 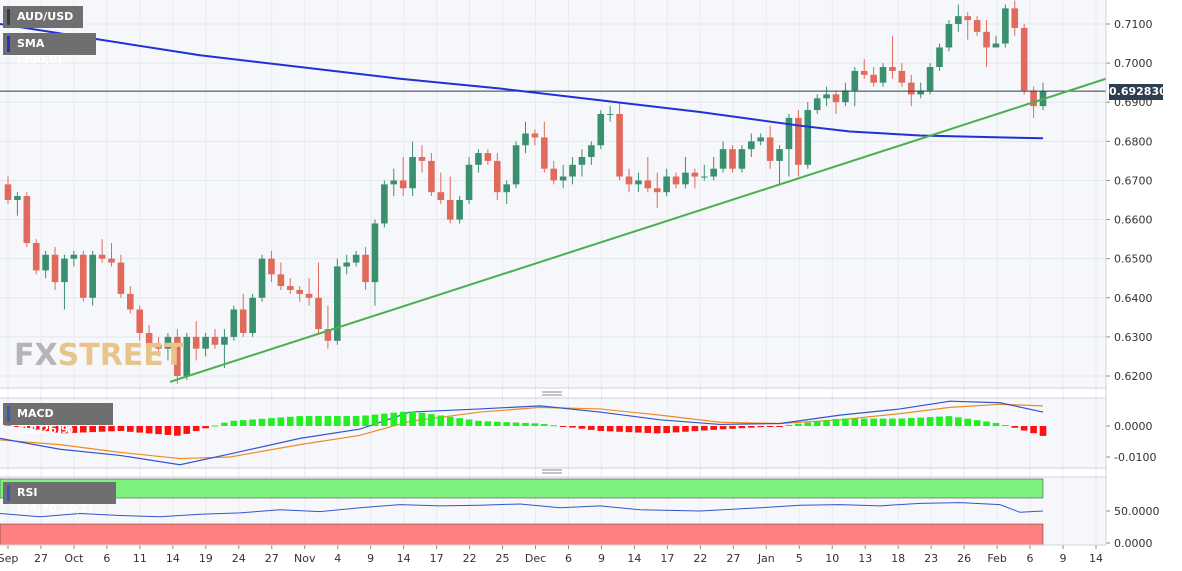 What do you see at coordinates (55, 500) in the screenshot?
I see `rsi-text: RSI (14,70,30,1)` at bounding box center [55, 500].